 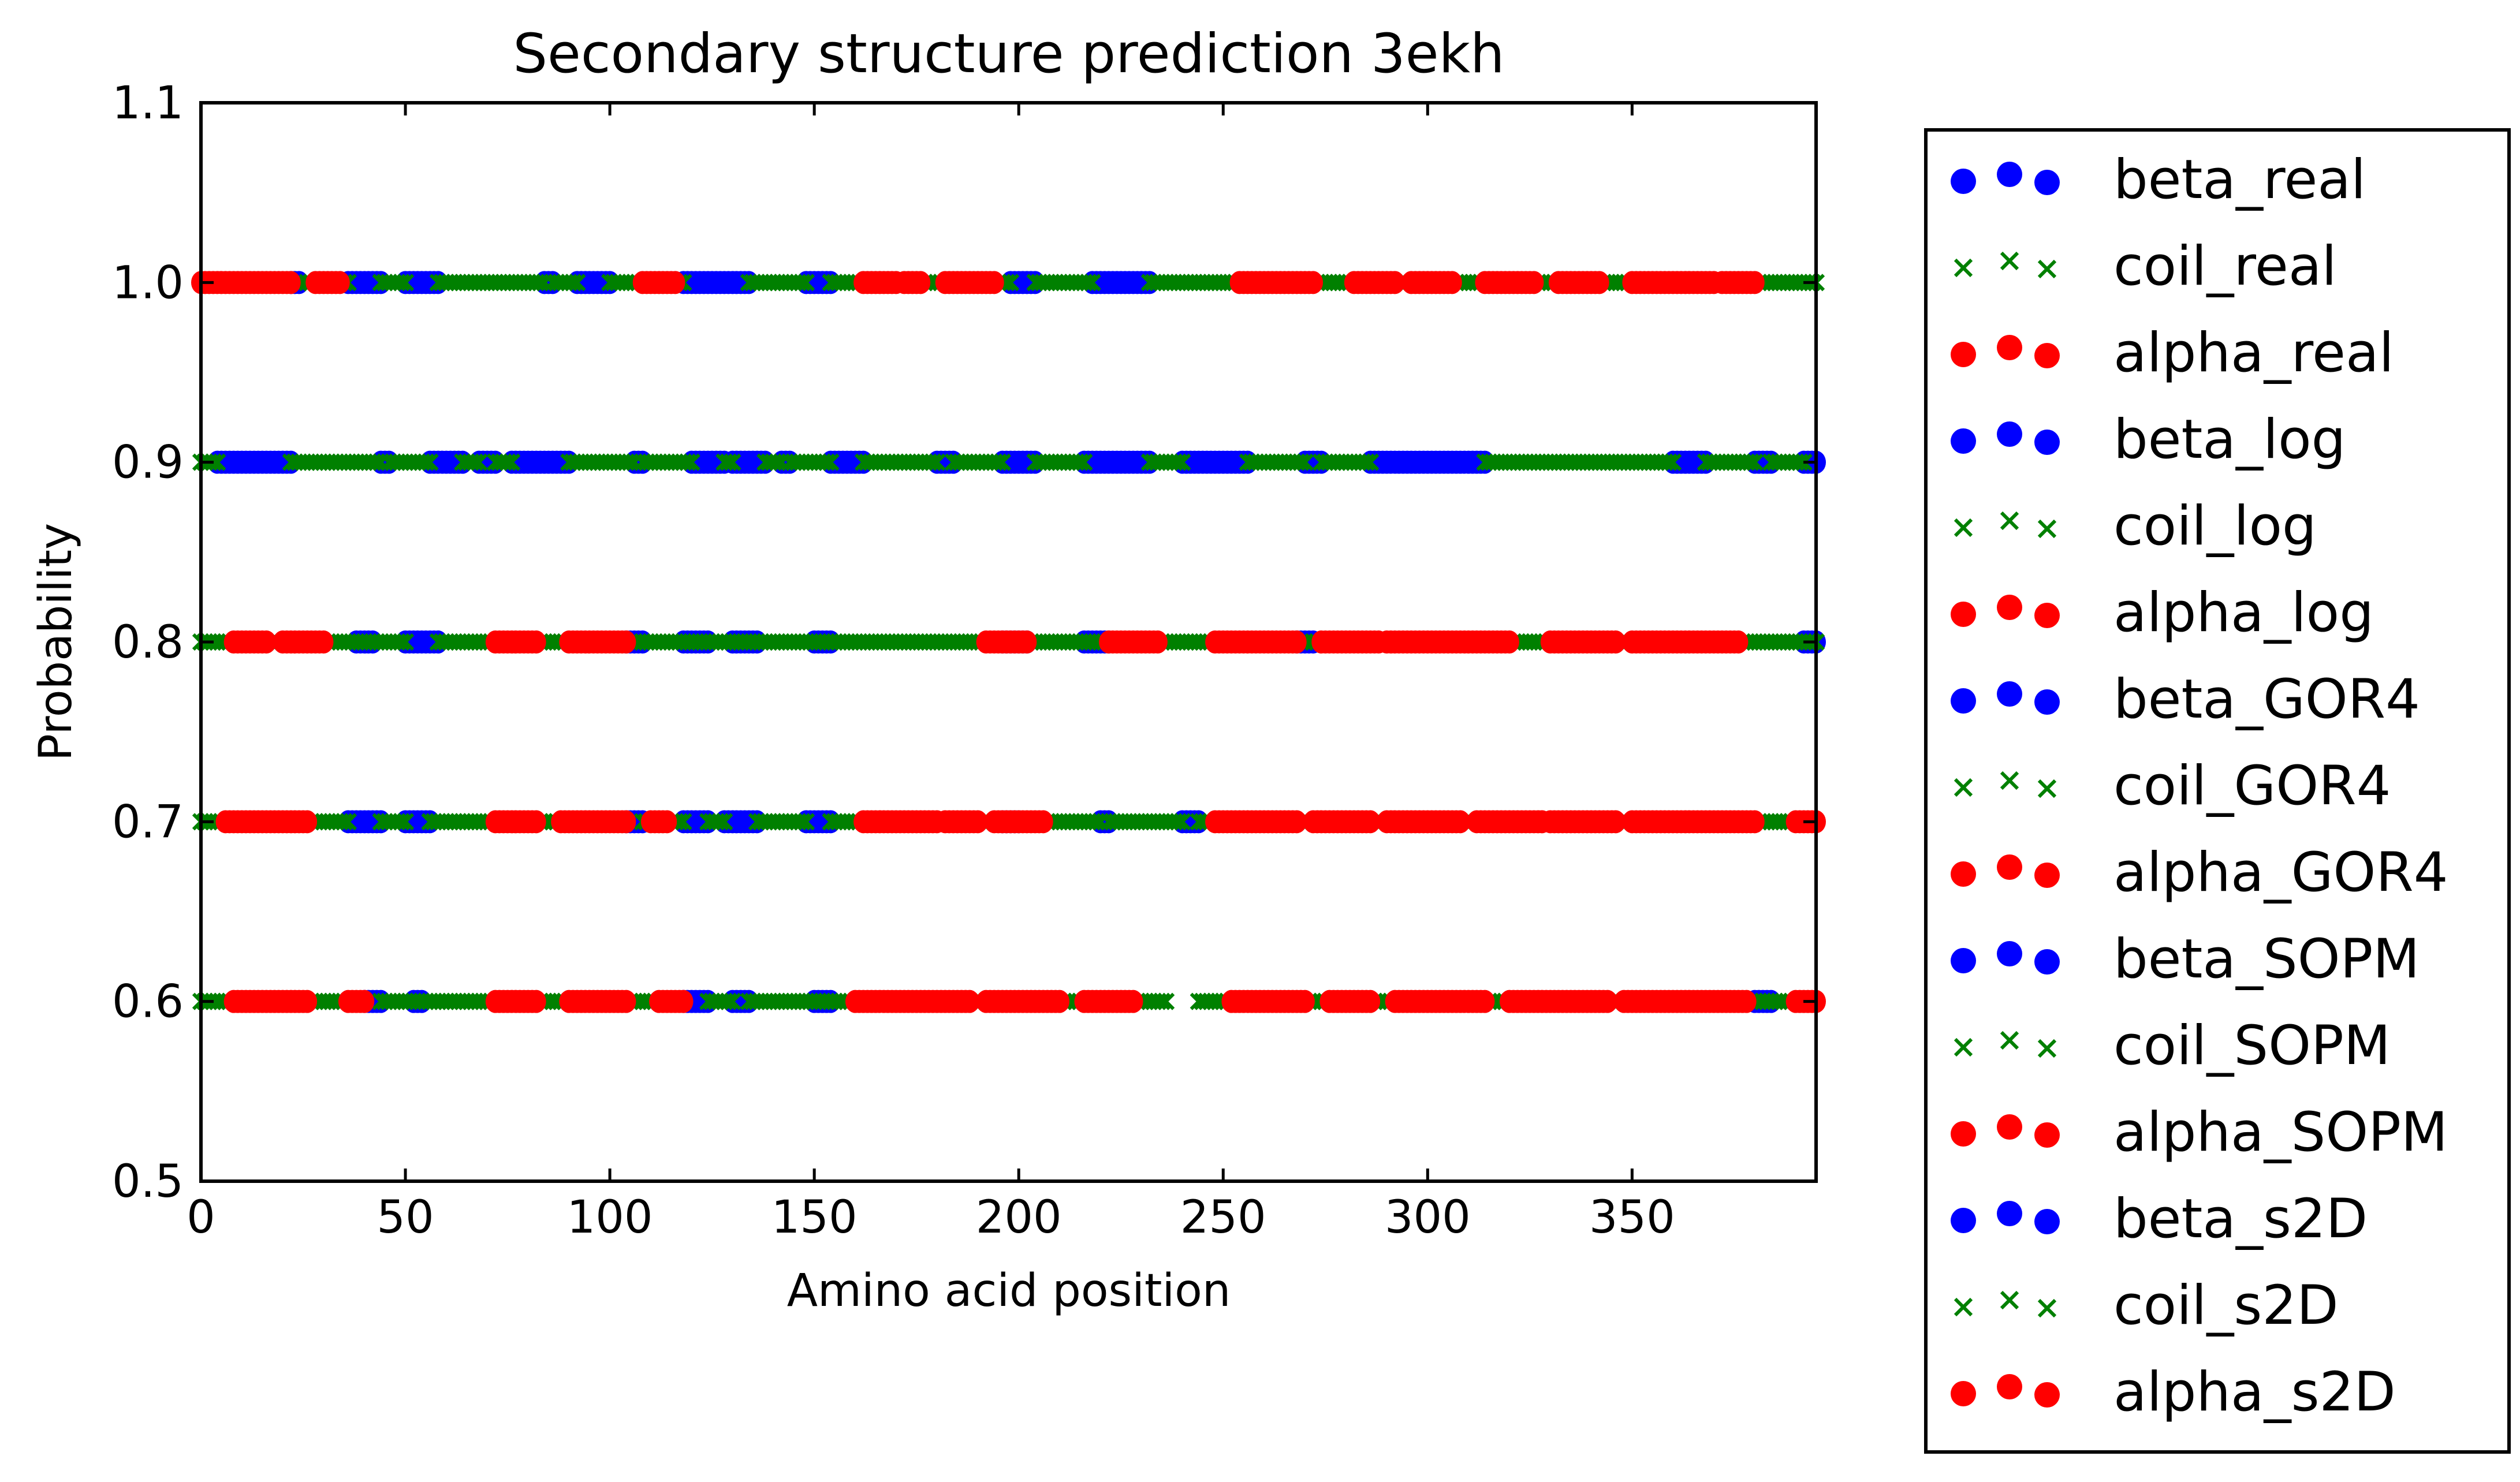 I want to click on x-tick-label: 100, so click(x=610, y=1218).